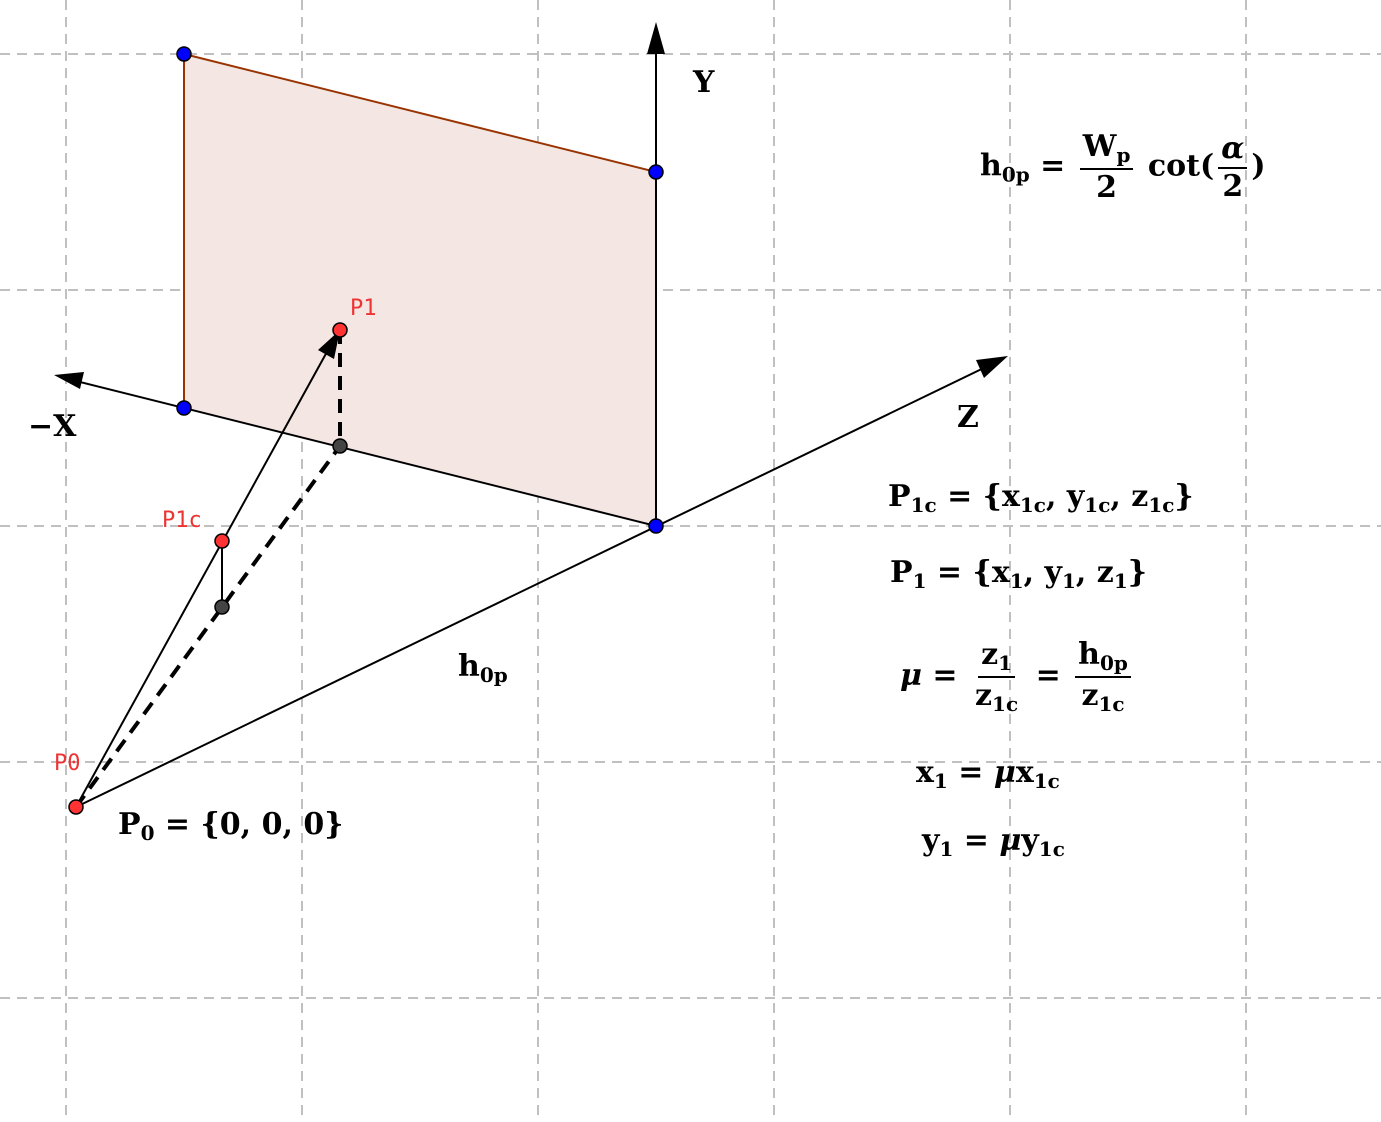 This screenshot has height=1122, width=1381. What do you see at coordinates (364, 453) in the screenshot?
I see `neg-x-axis` at bounding box center [364, 453].